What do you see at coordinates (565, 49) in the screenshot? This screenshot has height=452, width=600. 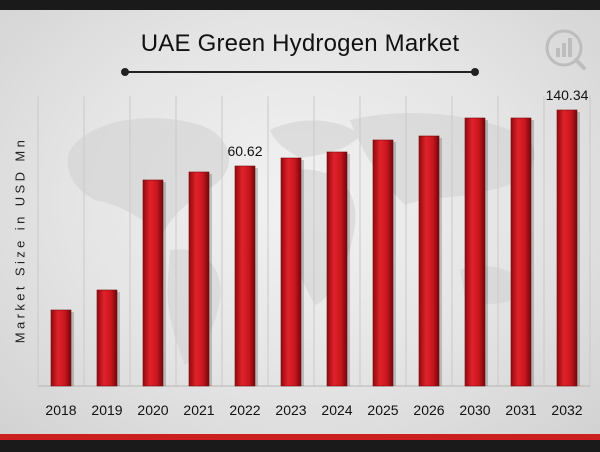 I see `brand-logo-icon` at bounding box center [565, 49].